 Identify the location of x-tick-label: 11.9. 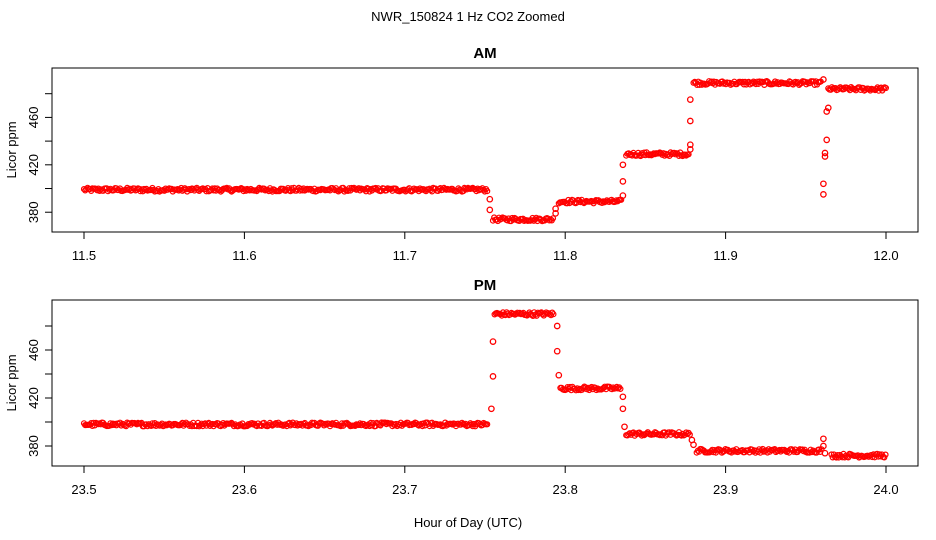
(725, 255).